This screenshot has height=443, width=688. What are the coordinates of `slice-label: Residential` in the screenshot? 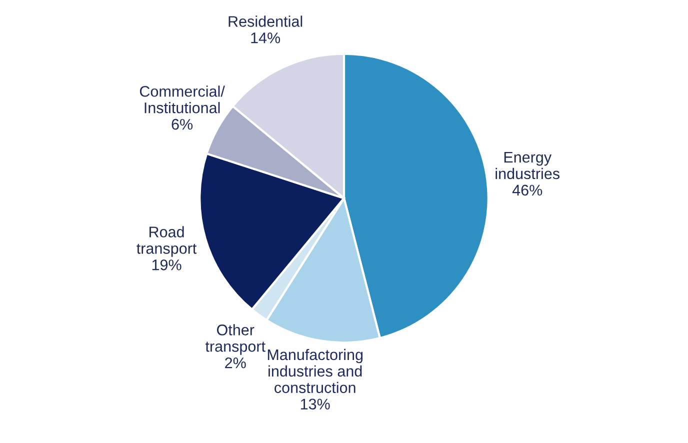 It's located at (265, 21).